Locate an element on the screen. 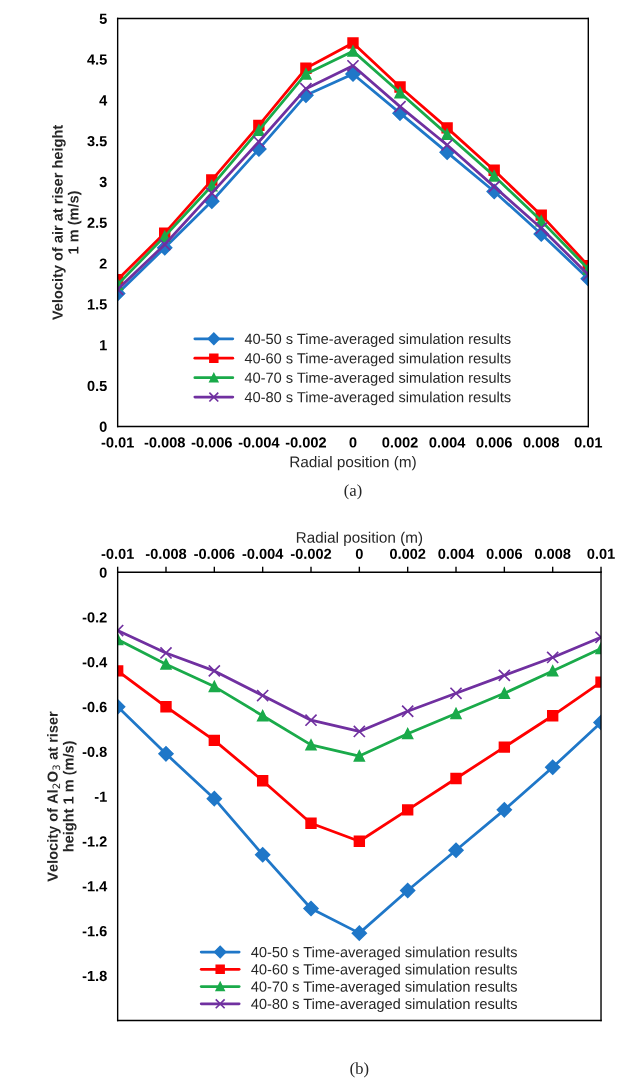  text: (a) is located at coordinates (353, 492).